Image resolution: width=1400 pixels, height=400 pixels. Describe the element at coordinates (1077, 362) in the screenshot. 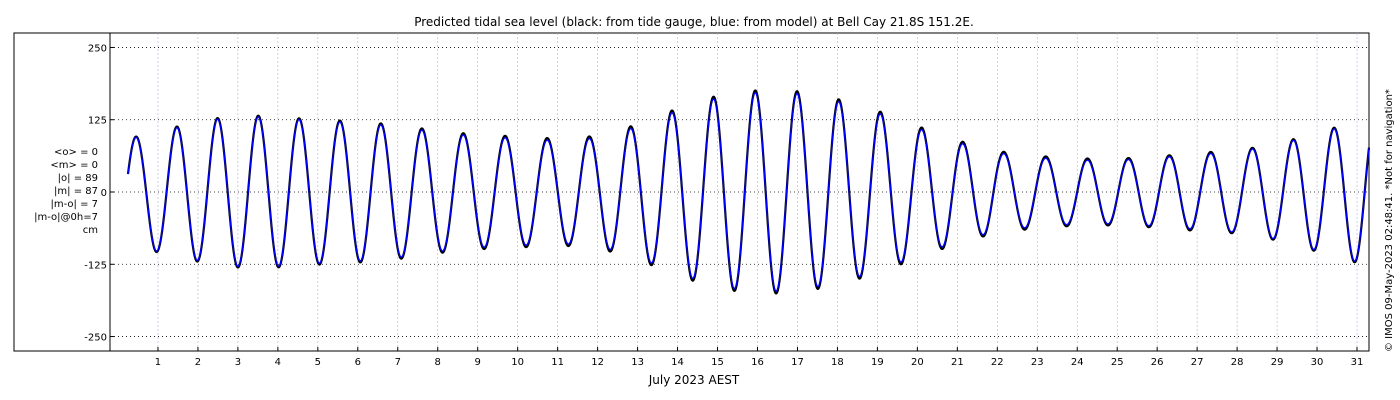

I see `x-tick-label: 24` at that location.